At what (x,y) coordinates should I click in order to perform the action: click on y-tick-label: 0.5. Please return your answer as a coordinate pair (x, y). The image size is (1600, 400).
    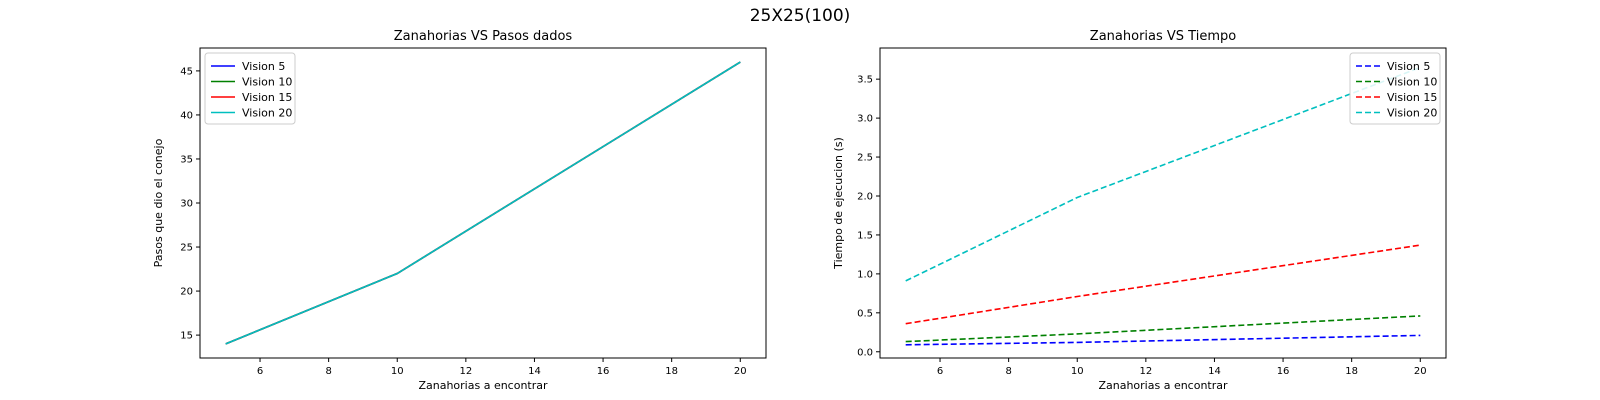
    Looking at the image, I should click on (865, 313).